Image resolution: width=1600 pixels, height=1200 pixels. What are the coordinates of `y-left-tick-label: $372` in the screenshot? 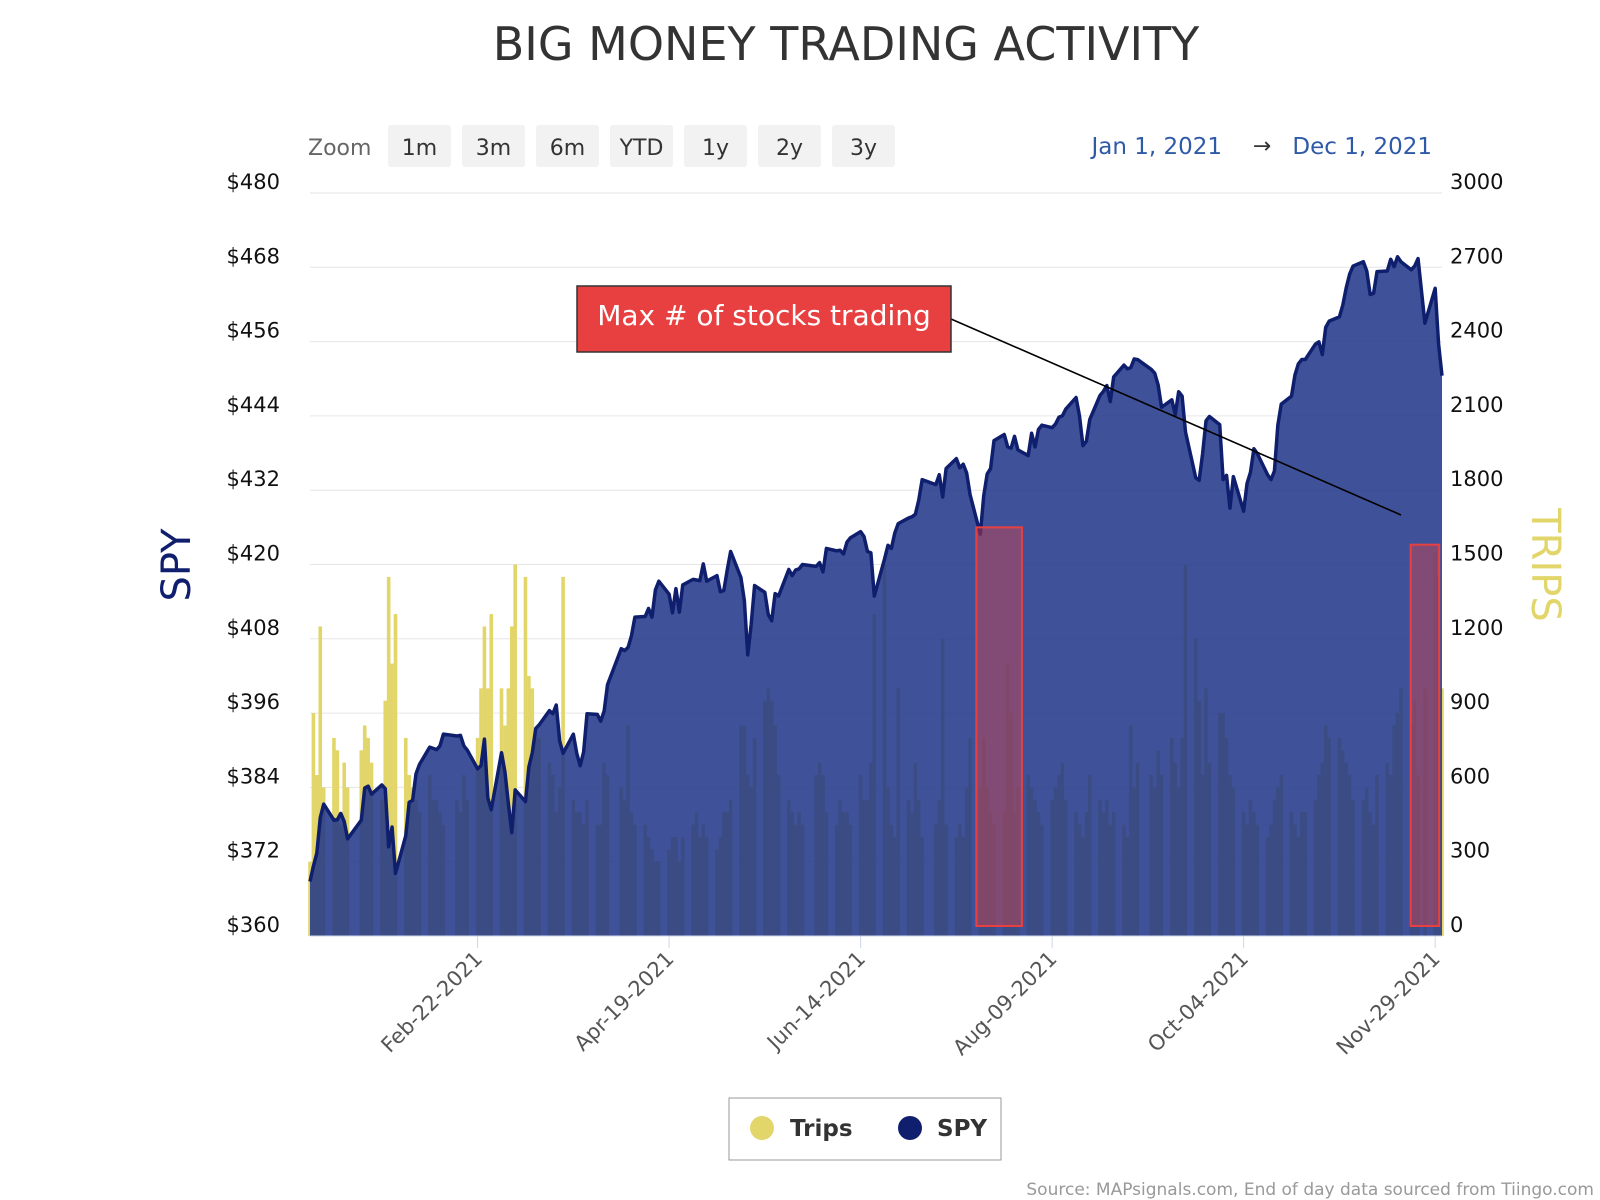 It's located at (253, 851).